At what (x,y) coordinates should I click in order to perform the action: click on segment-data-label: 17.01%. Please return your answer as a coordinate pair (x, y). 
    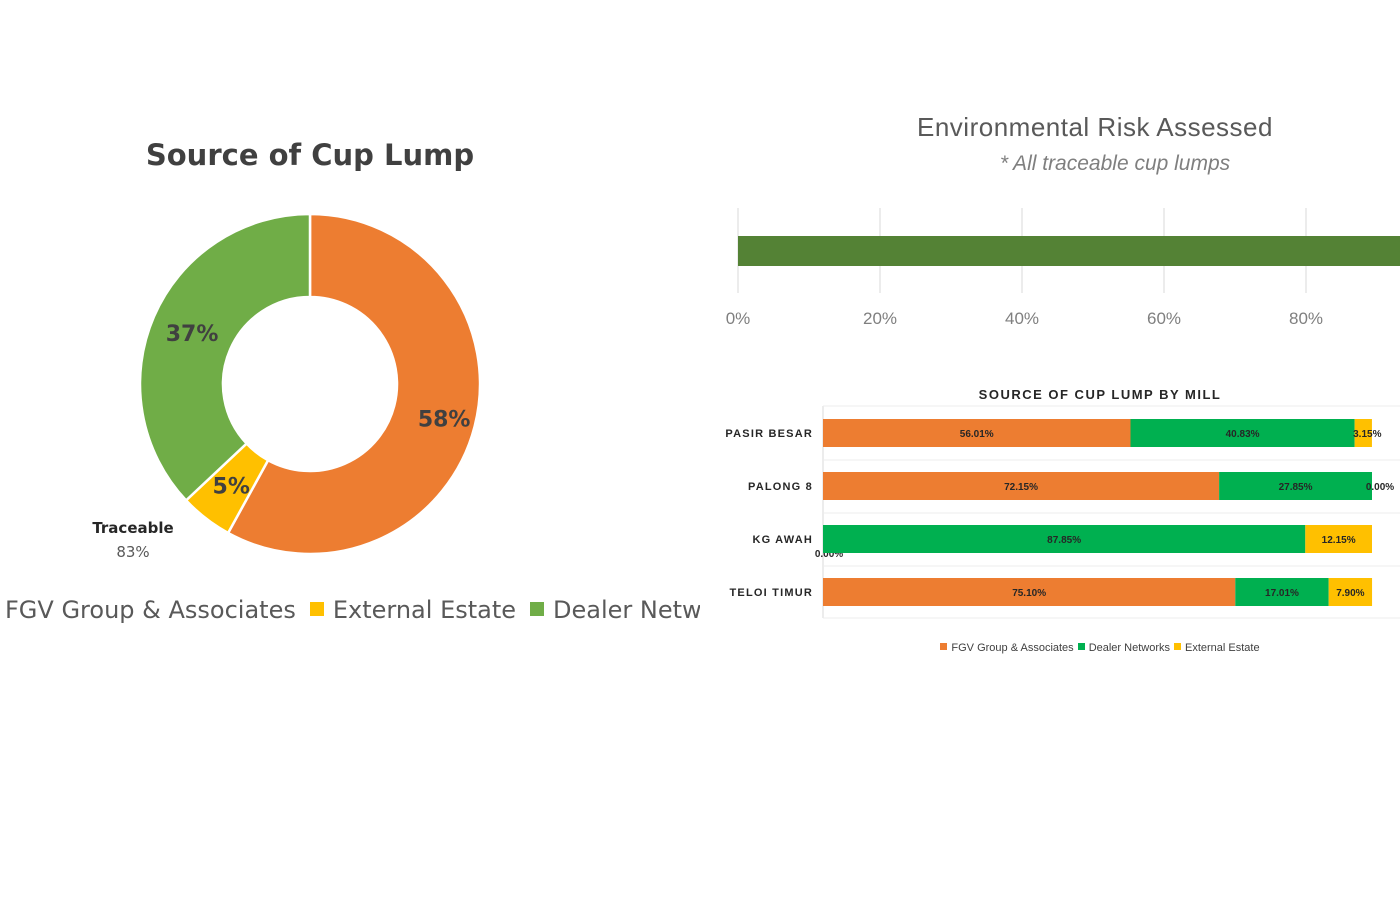
    Looking at the image, I should click on (1282, 593).